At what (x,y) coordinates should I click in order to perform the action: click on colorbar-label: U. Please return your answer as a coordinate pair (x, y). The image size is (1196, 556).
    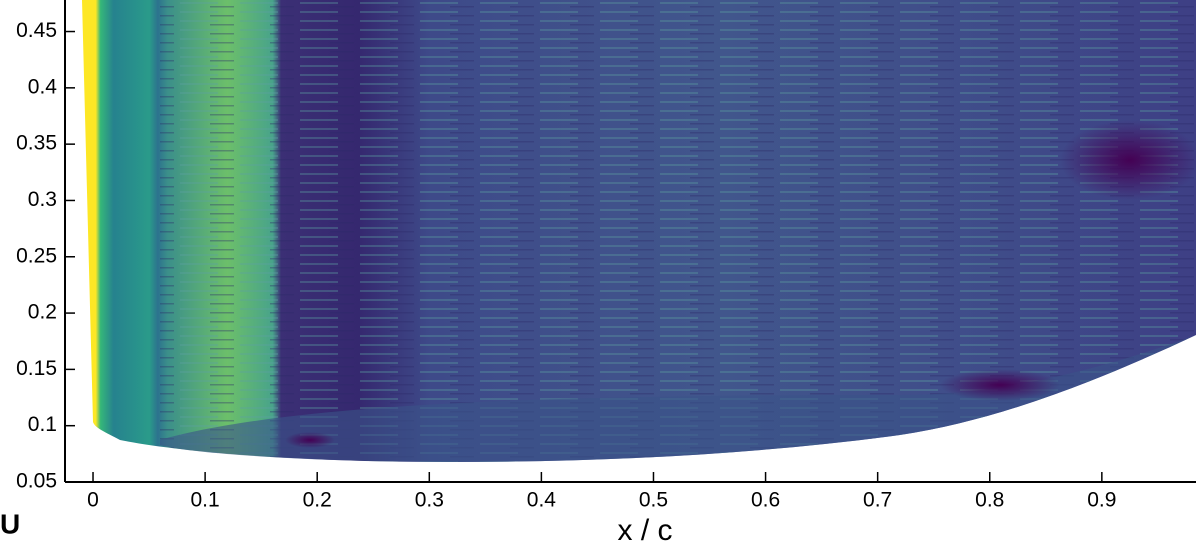
    Looking at the image, I should click on (10, 523).